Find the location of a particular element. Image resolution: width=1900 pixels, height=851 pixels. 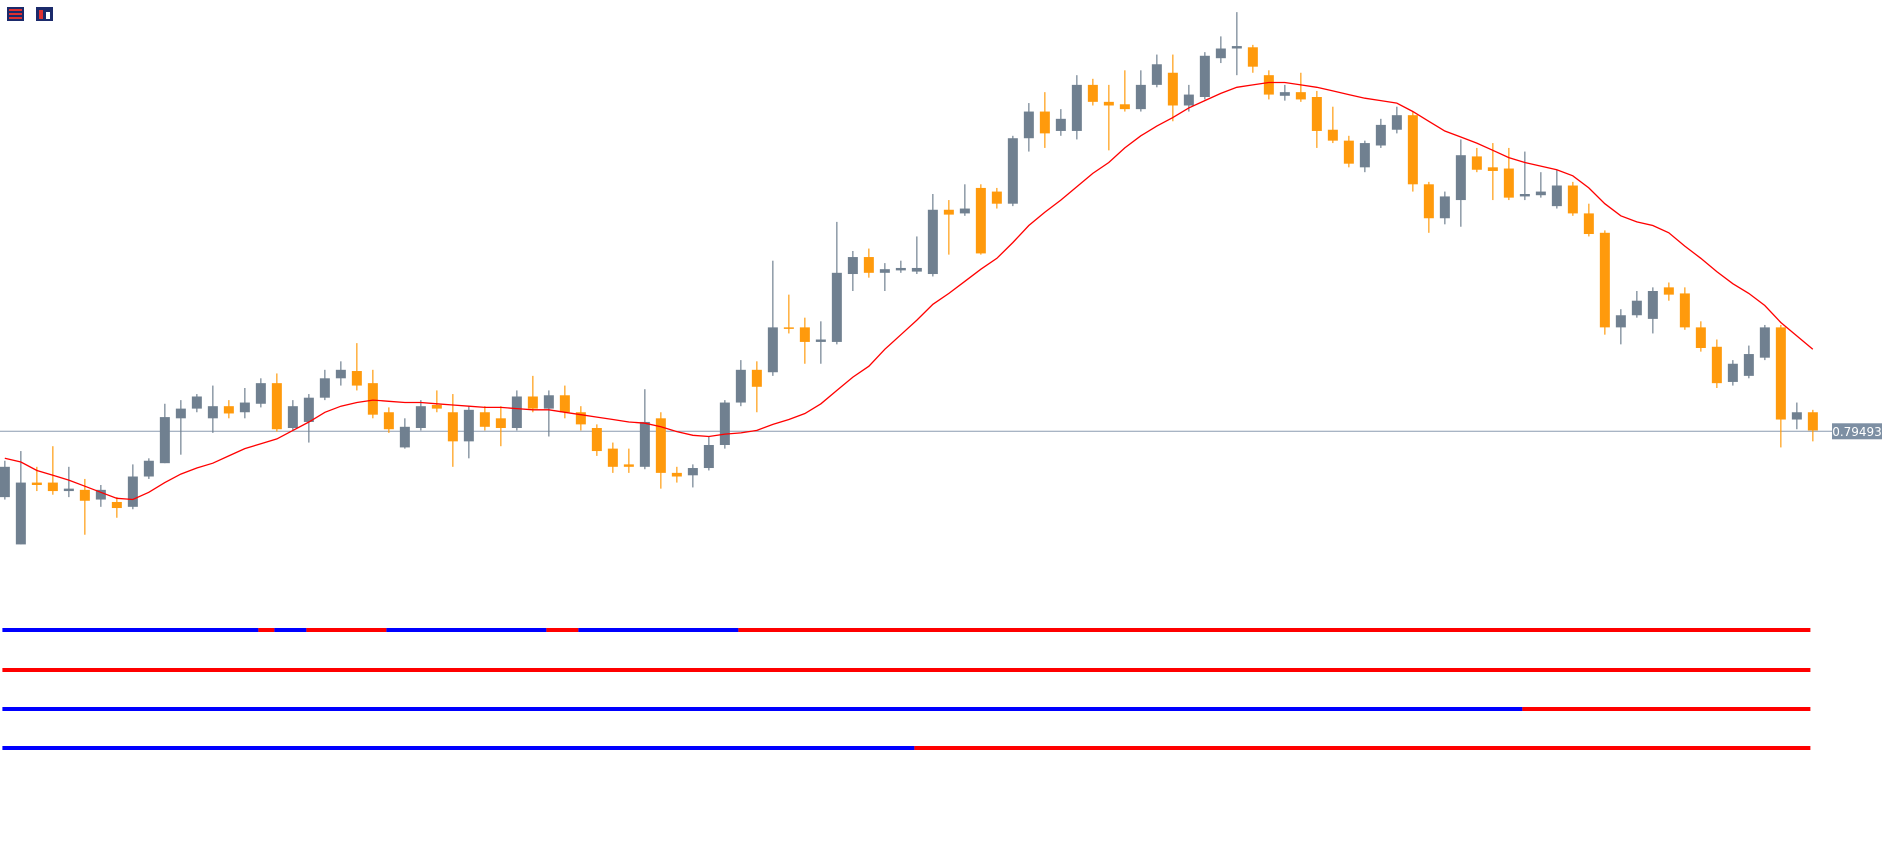

price-label-box is located at coordinates (1857, 431).